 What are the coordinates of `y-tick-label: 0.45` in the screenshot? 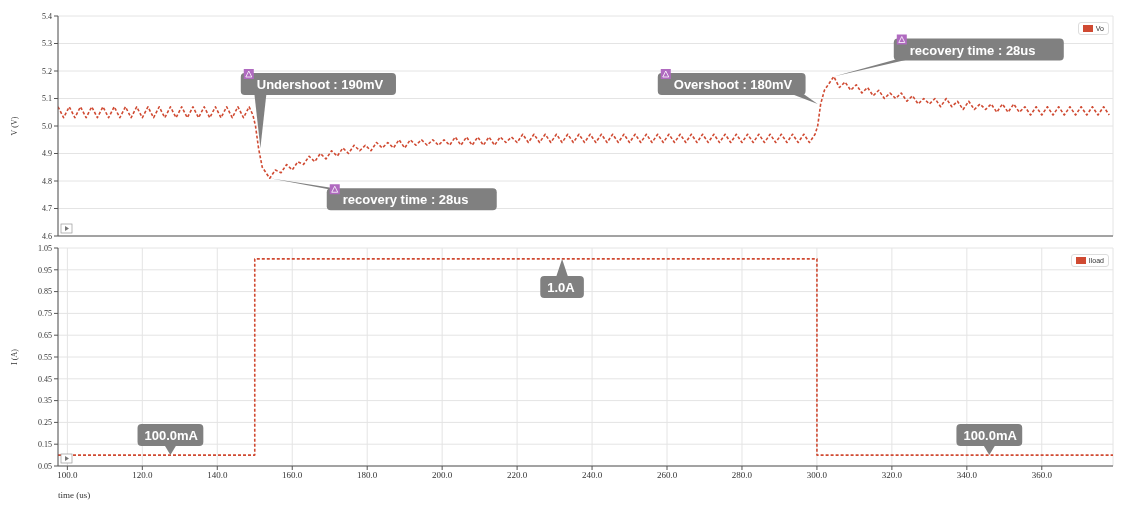 It's located at (45, 379).